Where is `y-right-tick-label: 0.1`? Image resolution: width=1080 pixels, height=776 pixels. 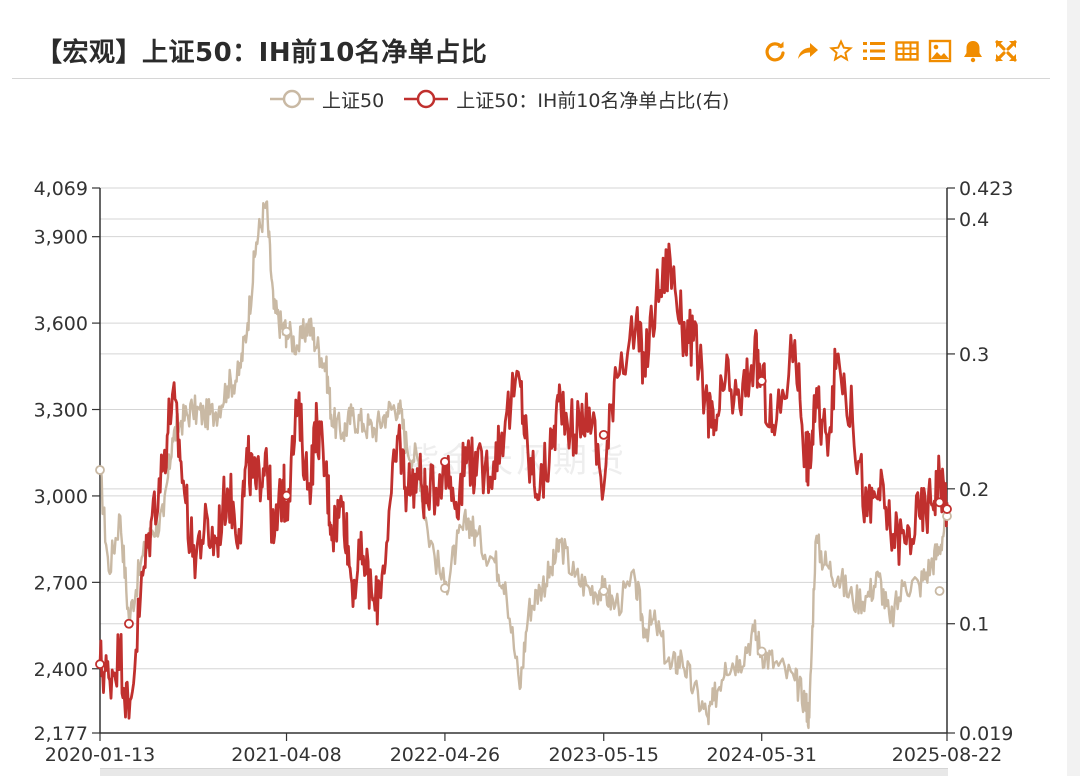
y-right-tick-label: 0.1 is located at coordinates (974, 625).